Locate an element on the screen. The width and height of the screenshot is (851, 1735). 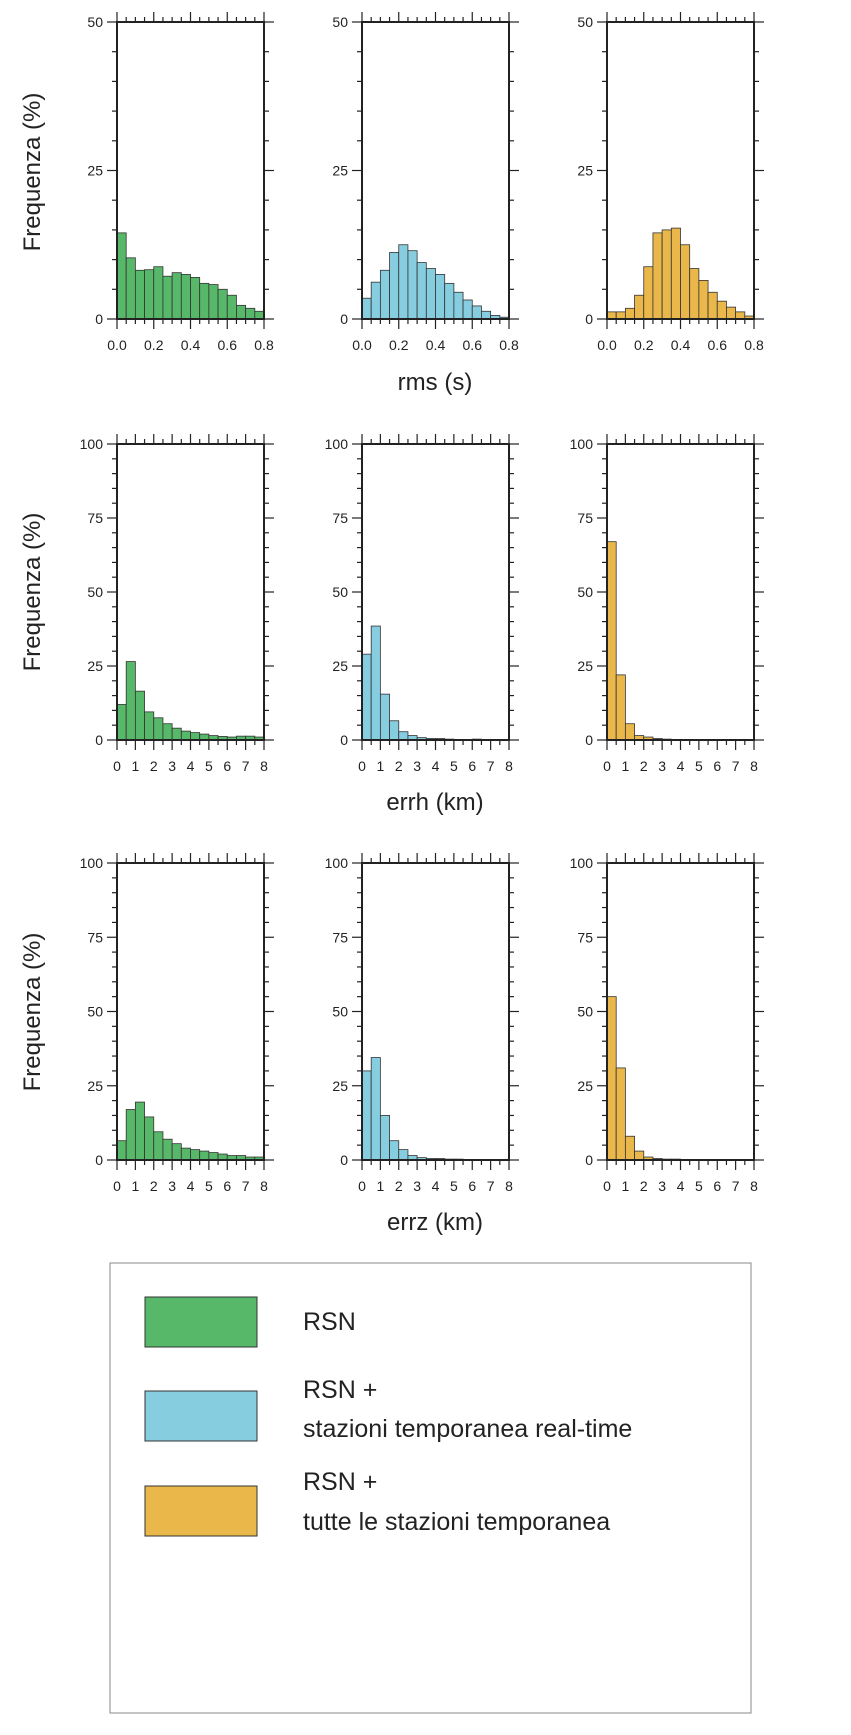
y-tick-label-errh-rsn-4: 100 is located at coordinates (92, 444).